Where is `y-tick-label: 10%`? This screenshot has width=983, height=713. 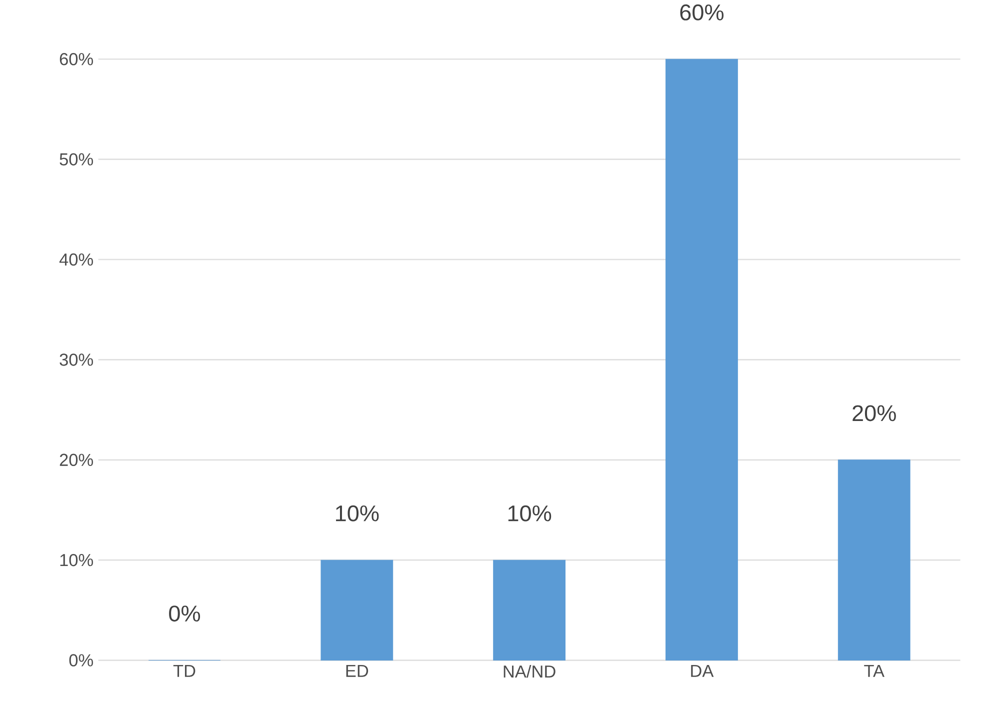 y-tick-label: 10% is located at coordinates (76, 560).